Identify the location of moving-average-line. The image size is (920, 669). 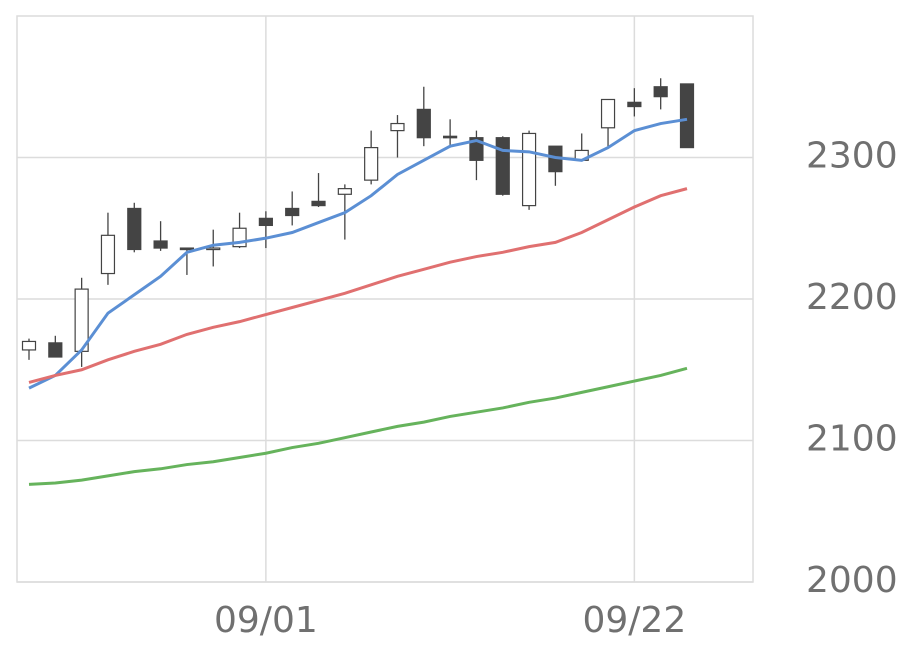
(358, 426).